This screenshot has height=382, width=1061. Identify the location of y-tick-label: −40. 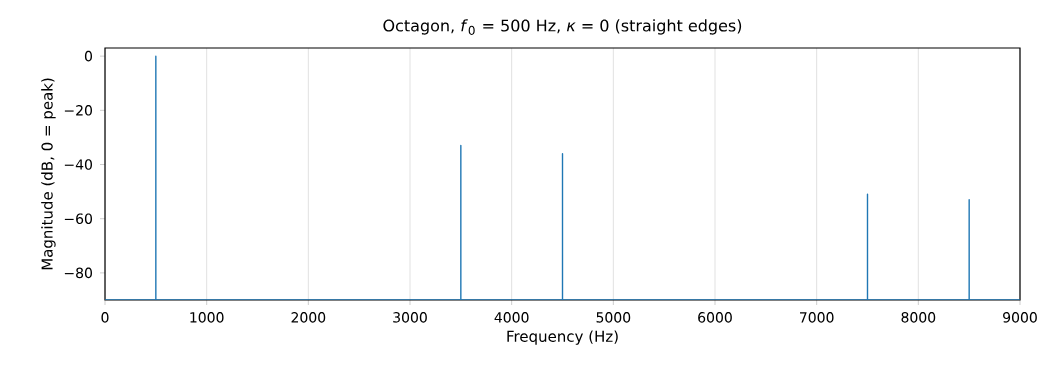
(78, 164).